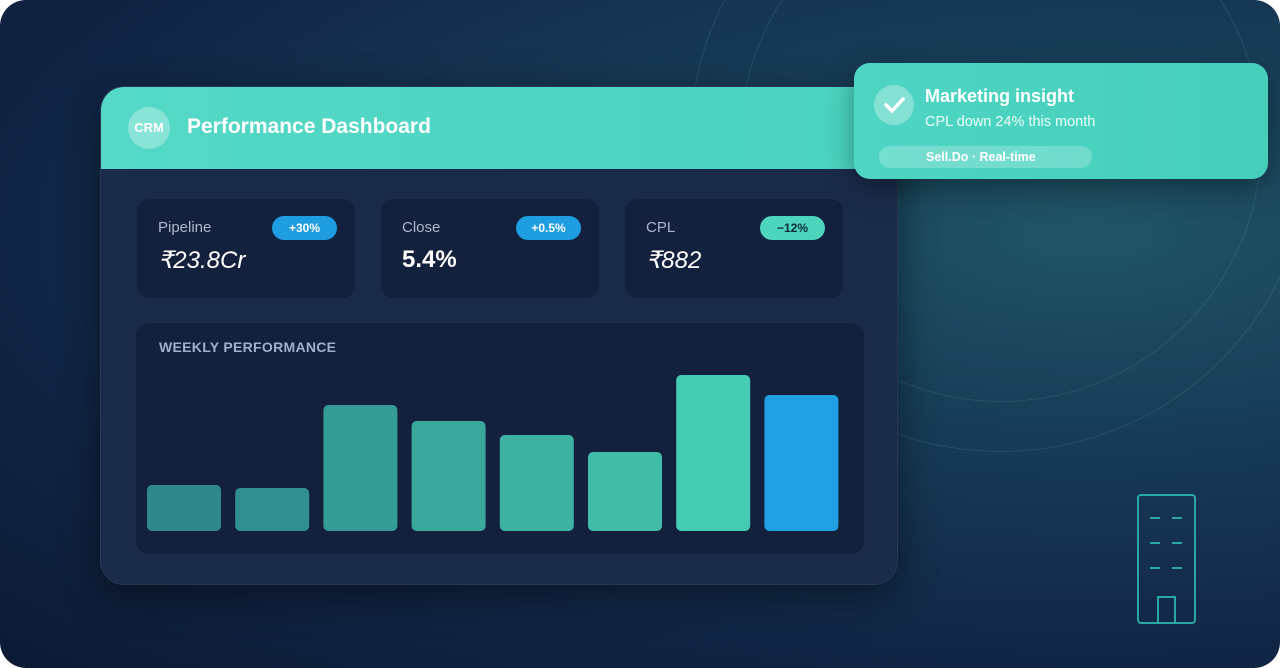 Image resolution: width=1280 pixels, height=668 pixels. I want to click on notification-title: Marketing insight, so click(1000, 96).